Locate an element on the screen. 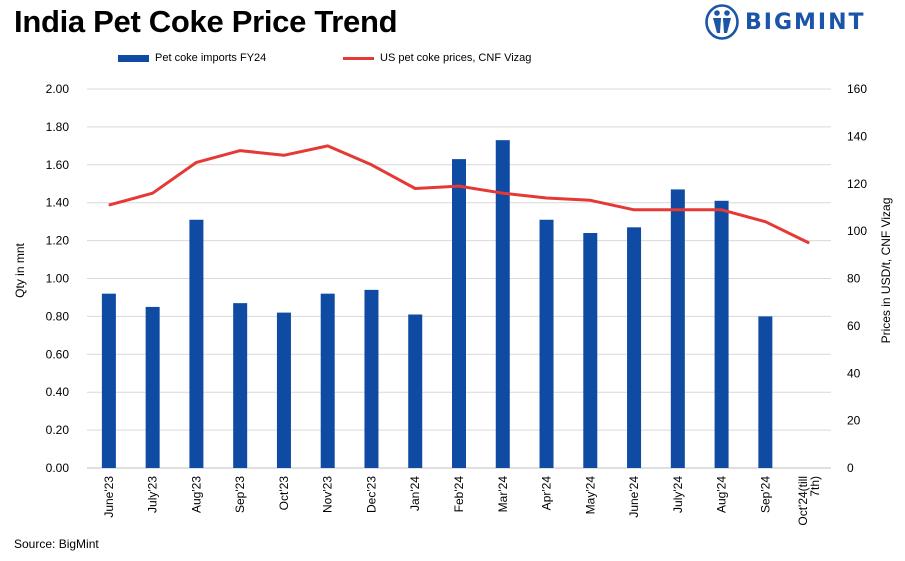 This screenshot has height=561, width=905. bar-Mar'24 is located at coordinates (502, 304).